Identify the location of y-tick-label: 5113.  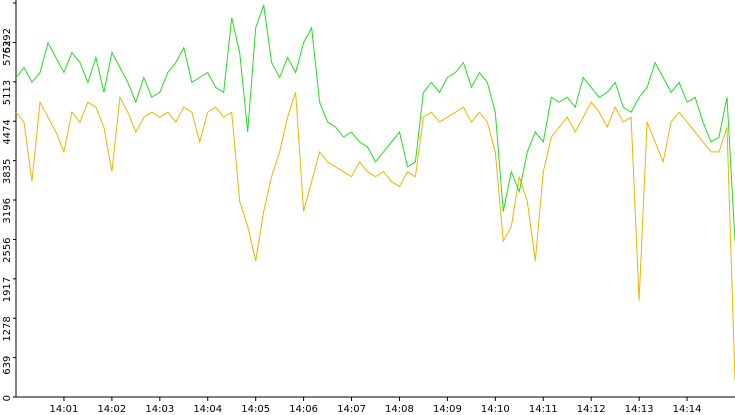
(7, 92).